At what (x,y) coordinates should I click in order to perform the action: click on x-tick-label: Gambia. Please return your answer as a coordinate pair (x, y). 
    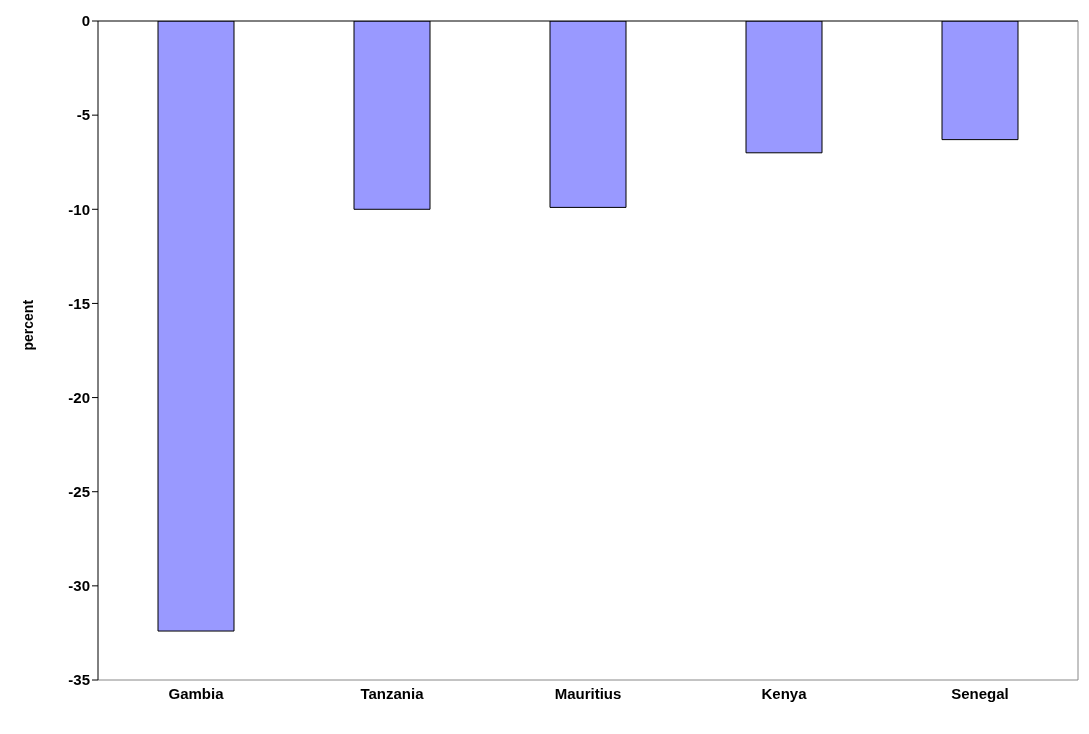
    Looking at the image, I should click on (196, 693).